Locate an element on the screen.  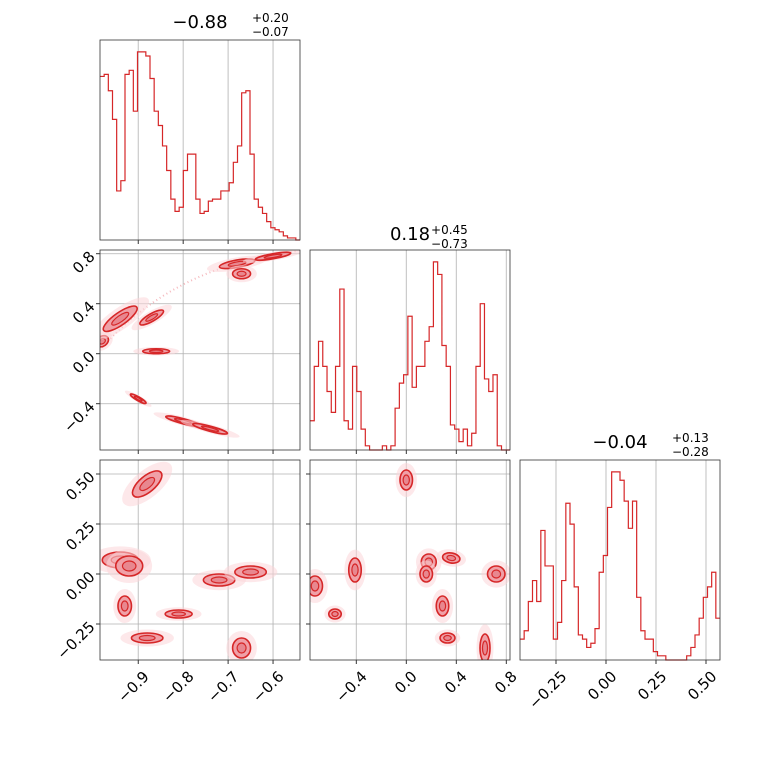
tick-label-y: −0.25 is located at coordinates (75, 640).